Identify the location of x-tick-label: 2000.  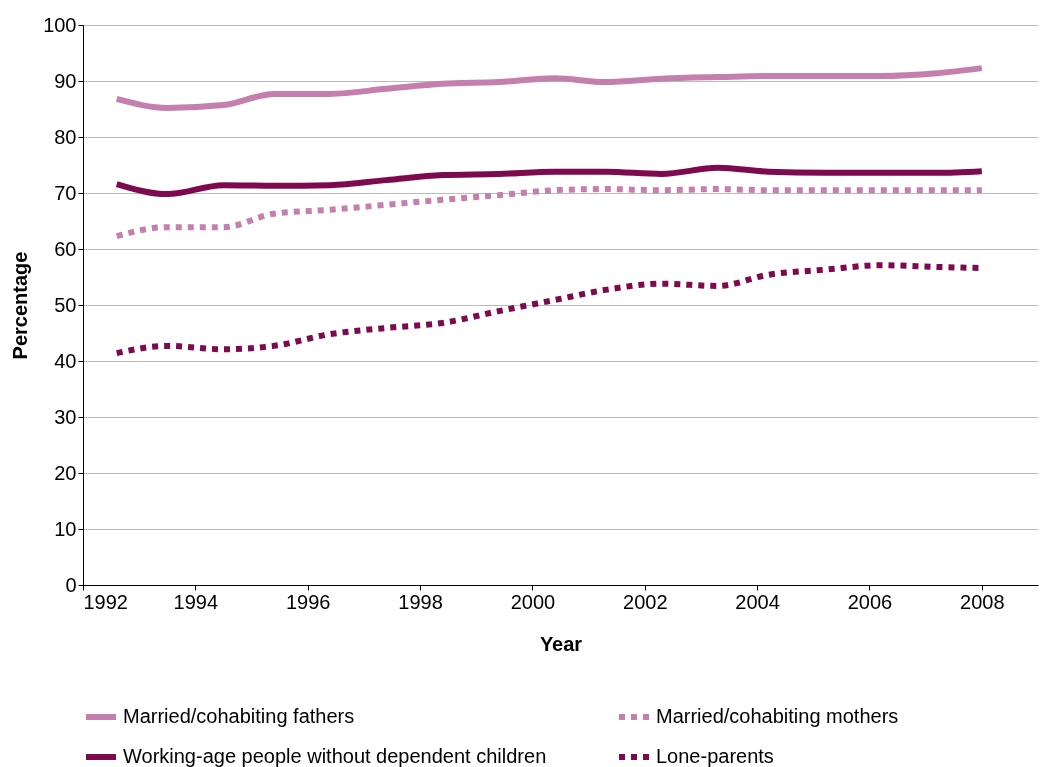
(533, 601).